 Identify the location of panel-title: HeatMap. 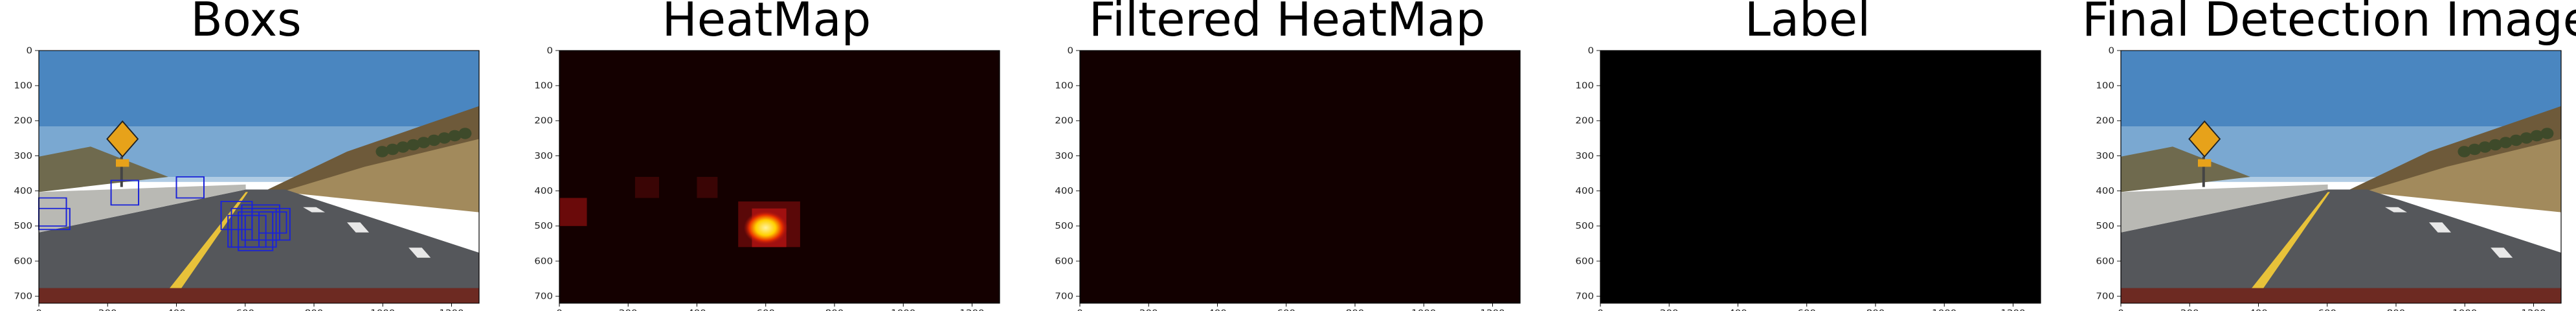
(766, 23).